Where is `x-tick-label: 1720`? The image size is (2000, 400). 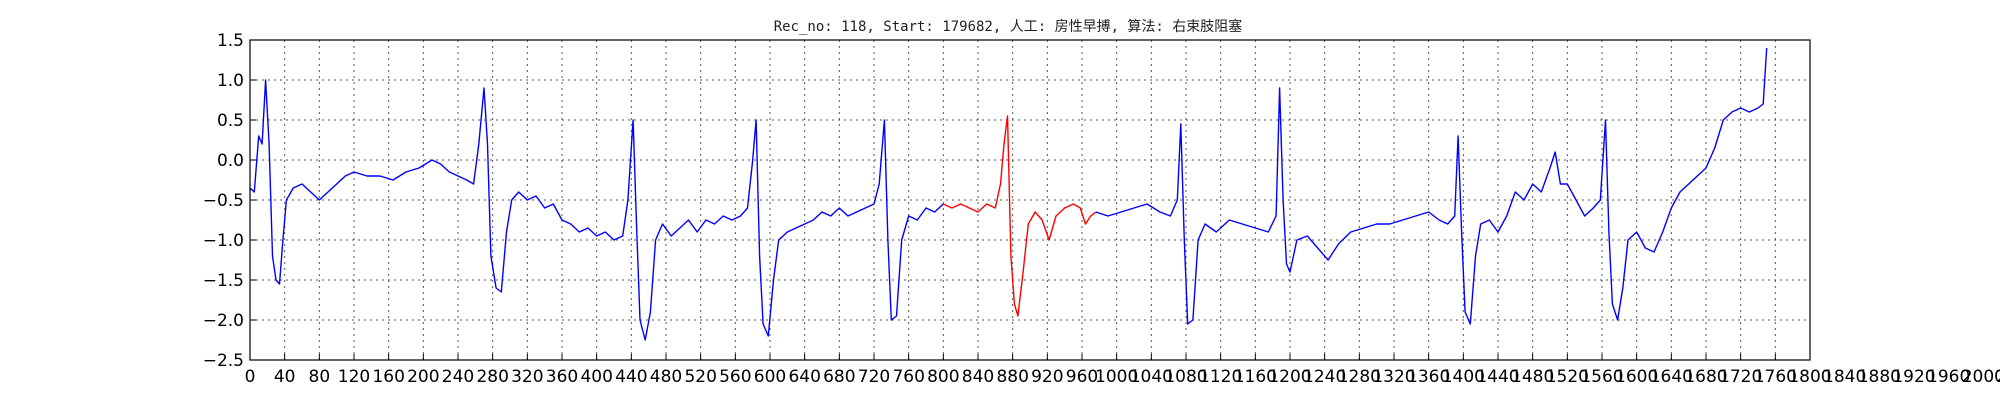
x-tick-label: 1720 is located at coordinates (1740, 377).